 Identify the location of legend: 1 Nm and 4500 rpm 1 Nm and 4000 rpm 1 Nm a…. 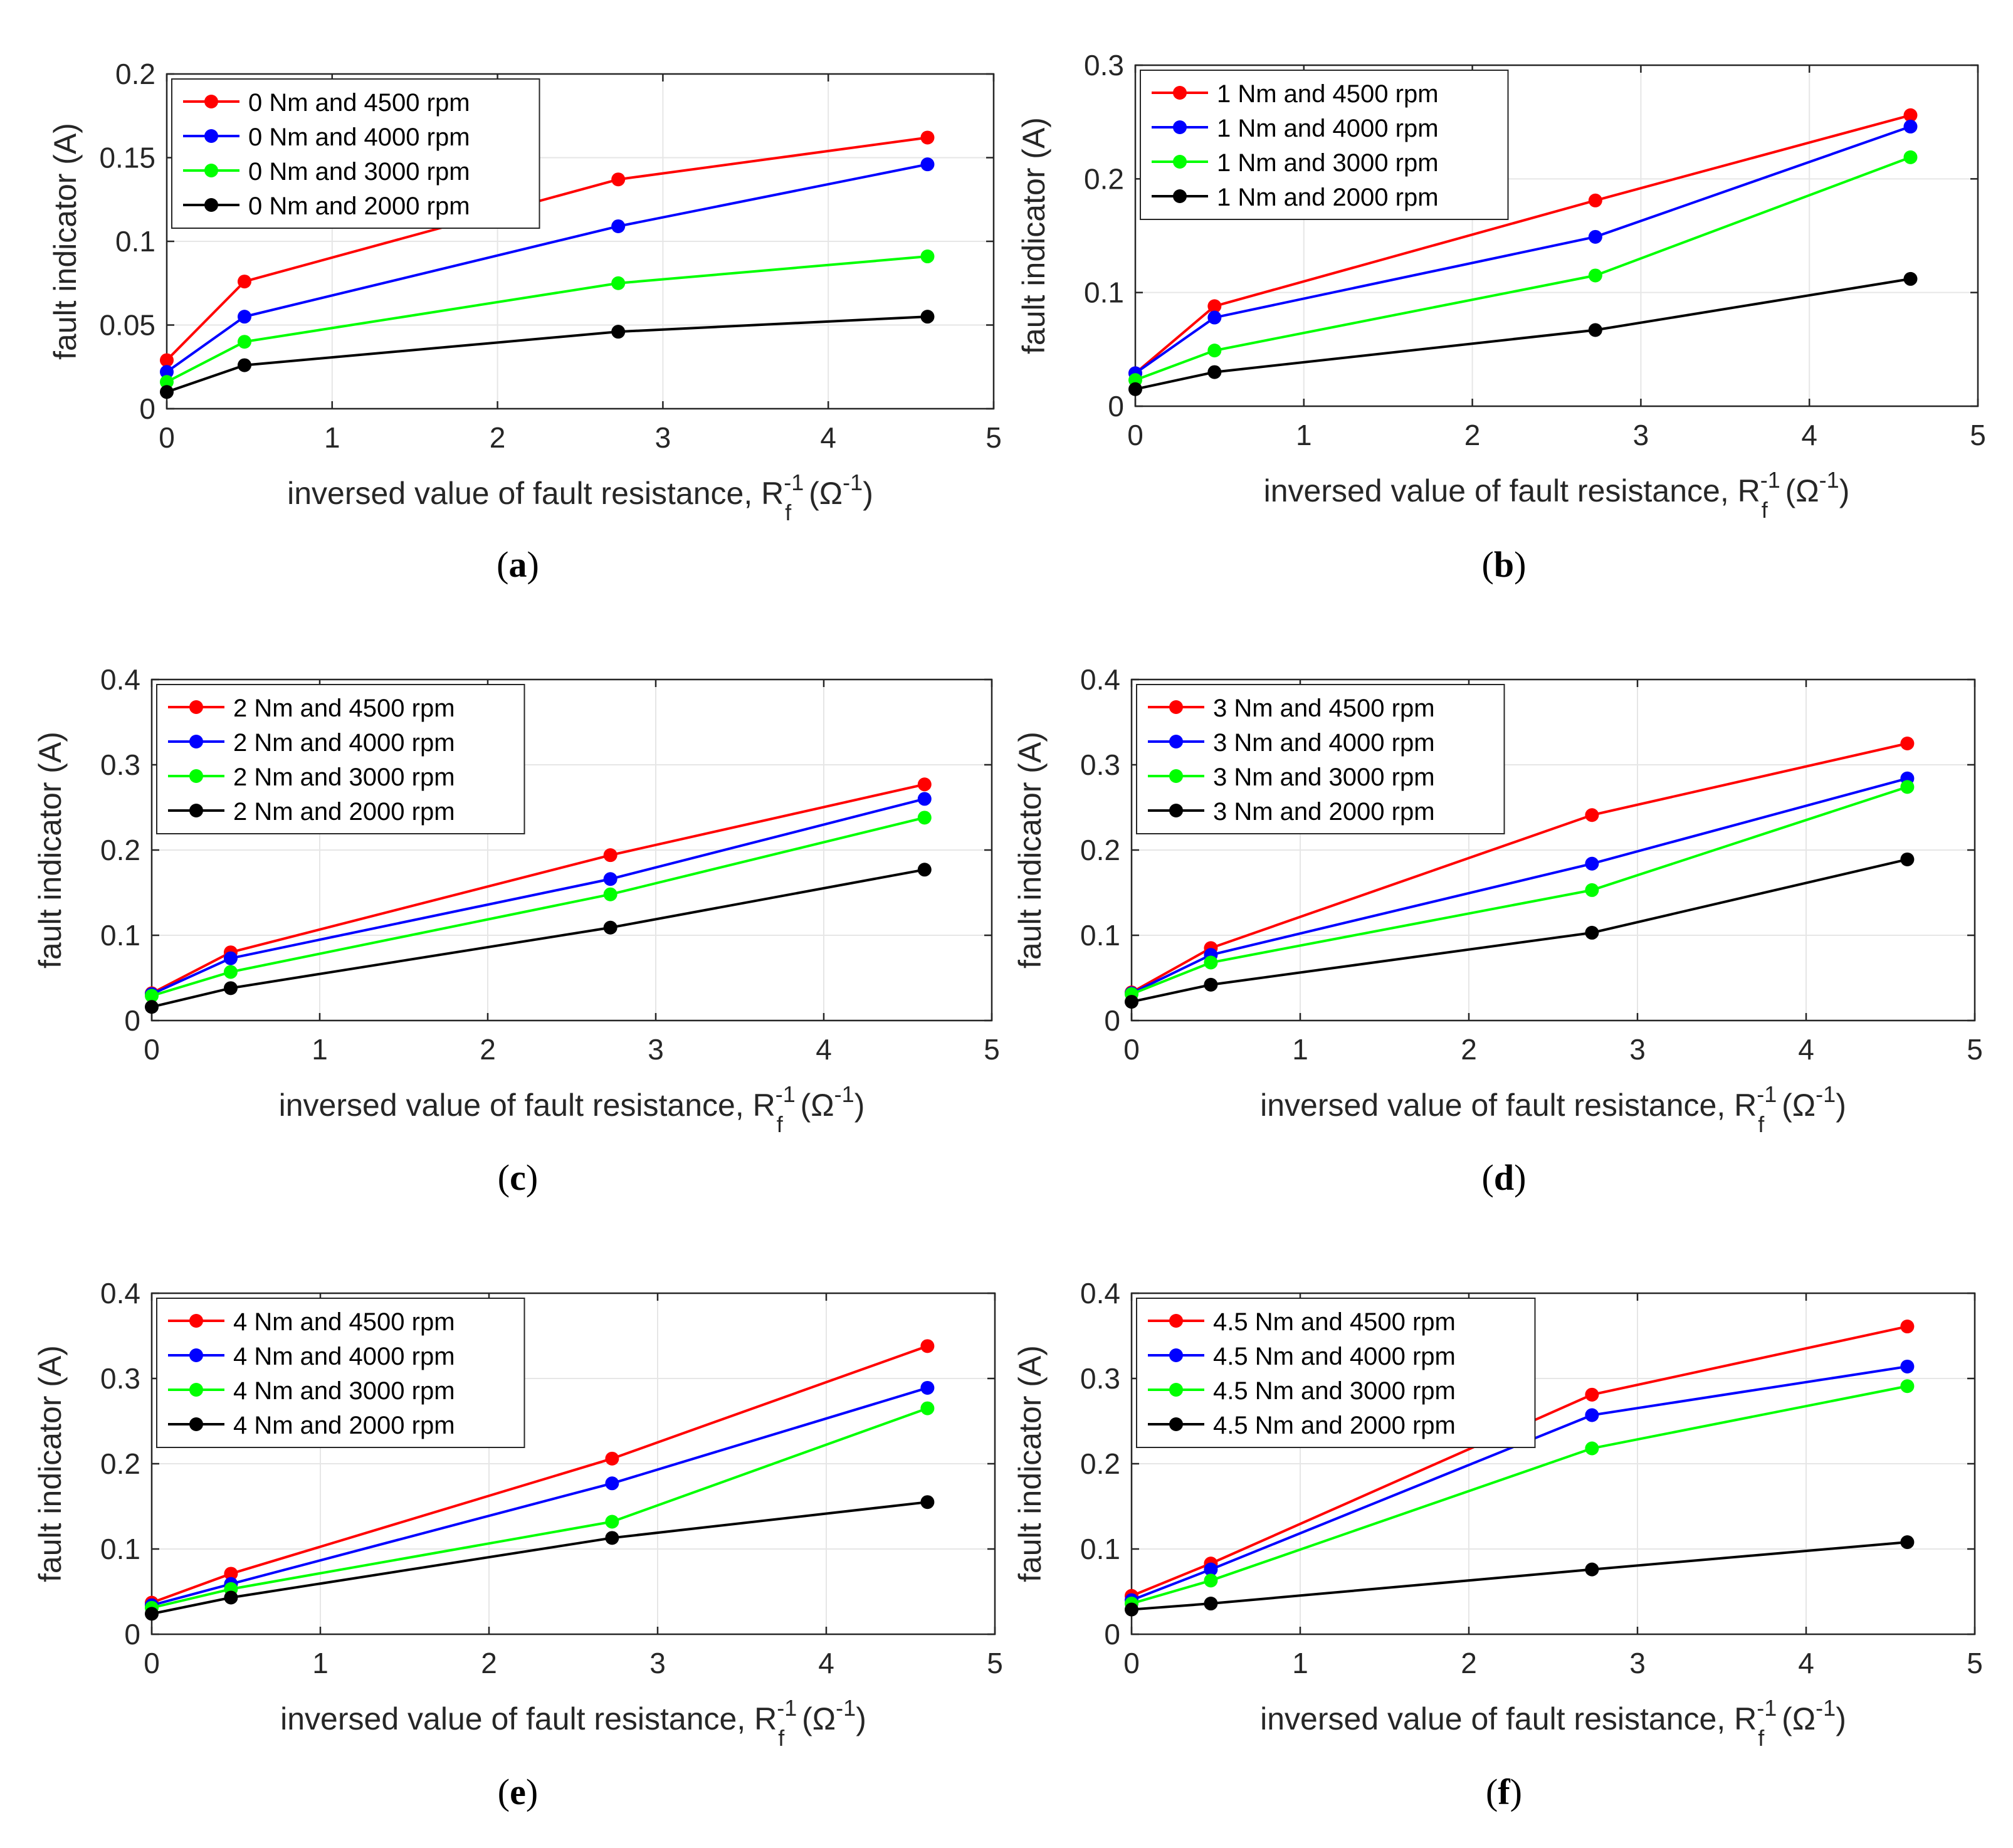
(1324, 145).